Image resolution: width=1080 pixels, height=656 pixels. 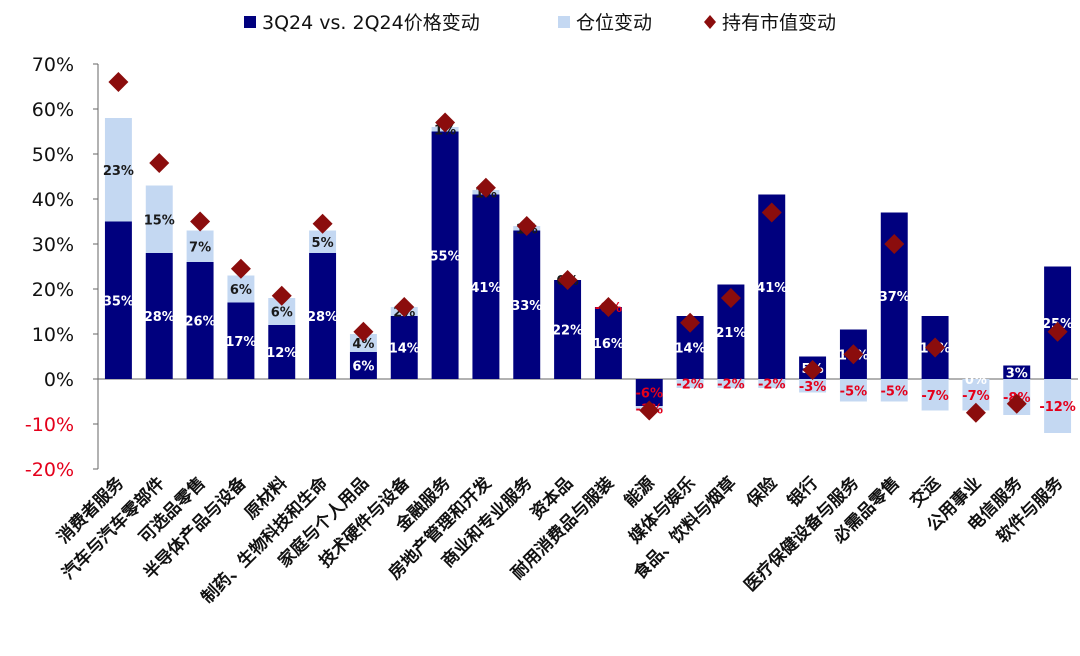 I want to click on label-price: 35%, so click(x=118, y=301).